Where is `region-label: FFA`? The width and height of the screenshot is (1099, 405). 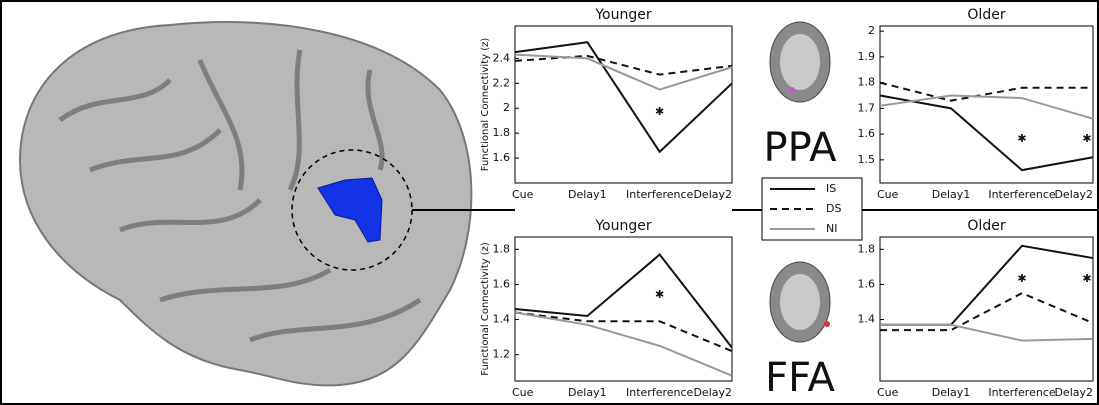
region-label: FFA is located at coordinates (800, 378).